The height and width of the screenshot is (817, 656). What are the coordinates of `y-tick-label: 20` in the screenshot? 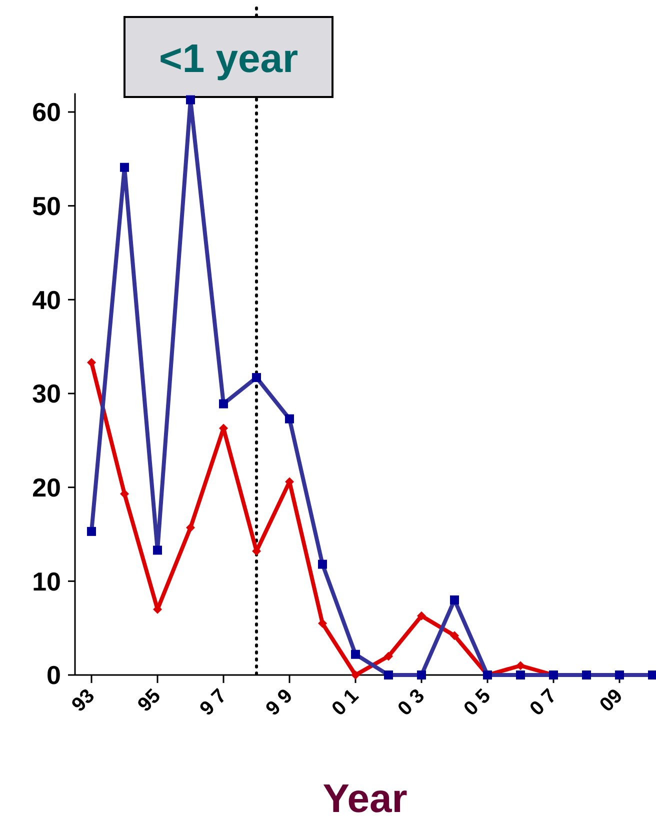 It's located at (46, 487).